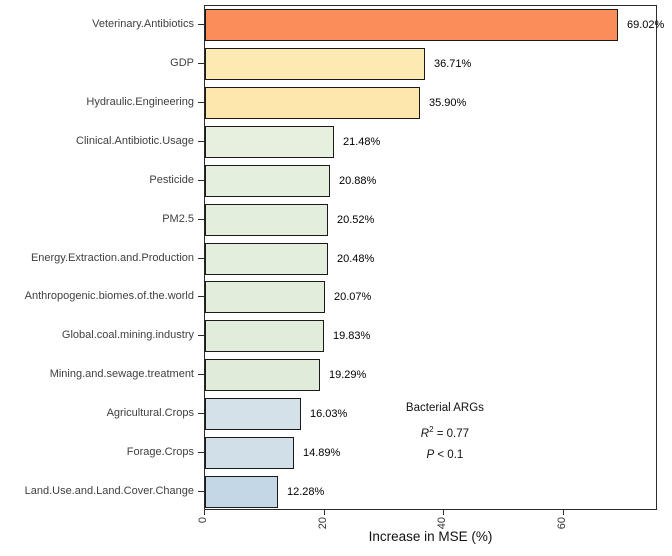 The width and height of the screenshot is (672, 556). Describe the element at coordinates (160, 452) in the screenshot. I see `y-axis-label: Forage.Crops` at that location.